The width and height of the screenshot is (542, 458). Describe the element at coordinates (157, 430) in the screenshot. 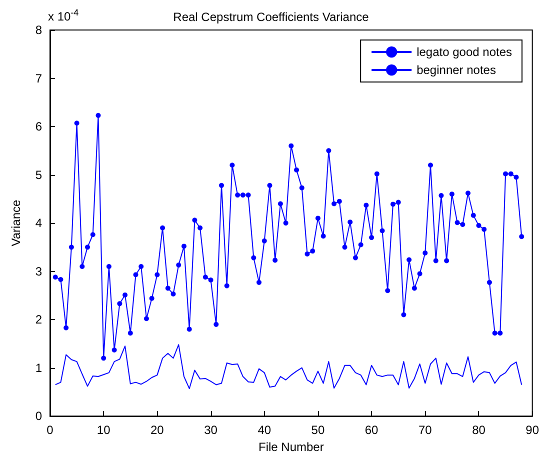

I see `x-tick-label: 20` at that location.